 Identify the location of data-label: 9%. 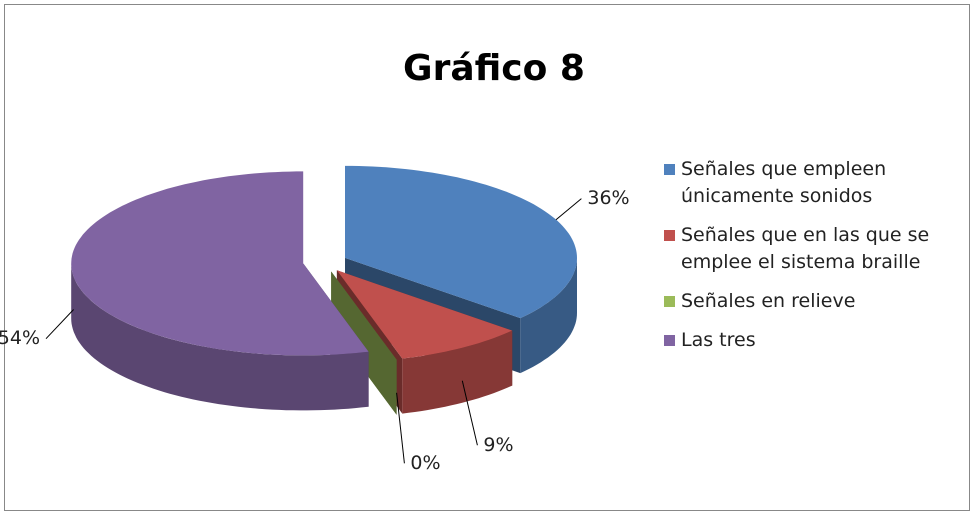
(498, 445).